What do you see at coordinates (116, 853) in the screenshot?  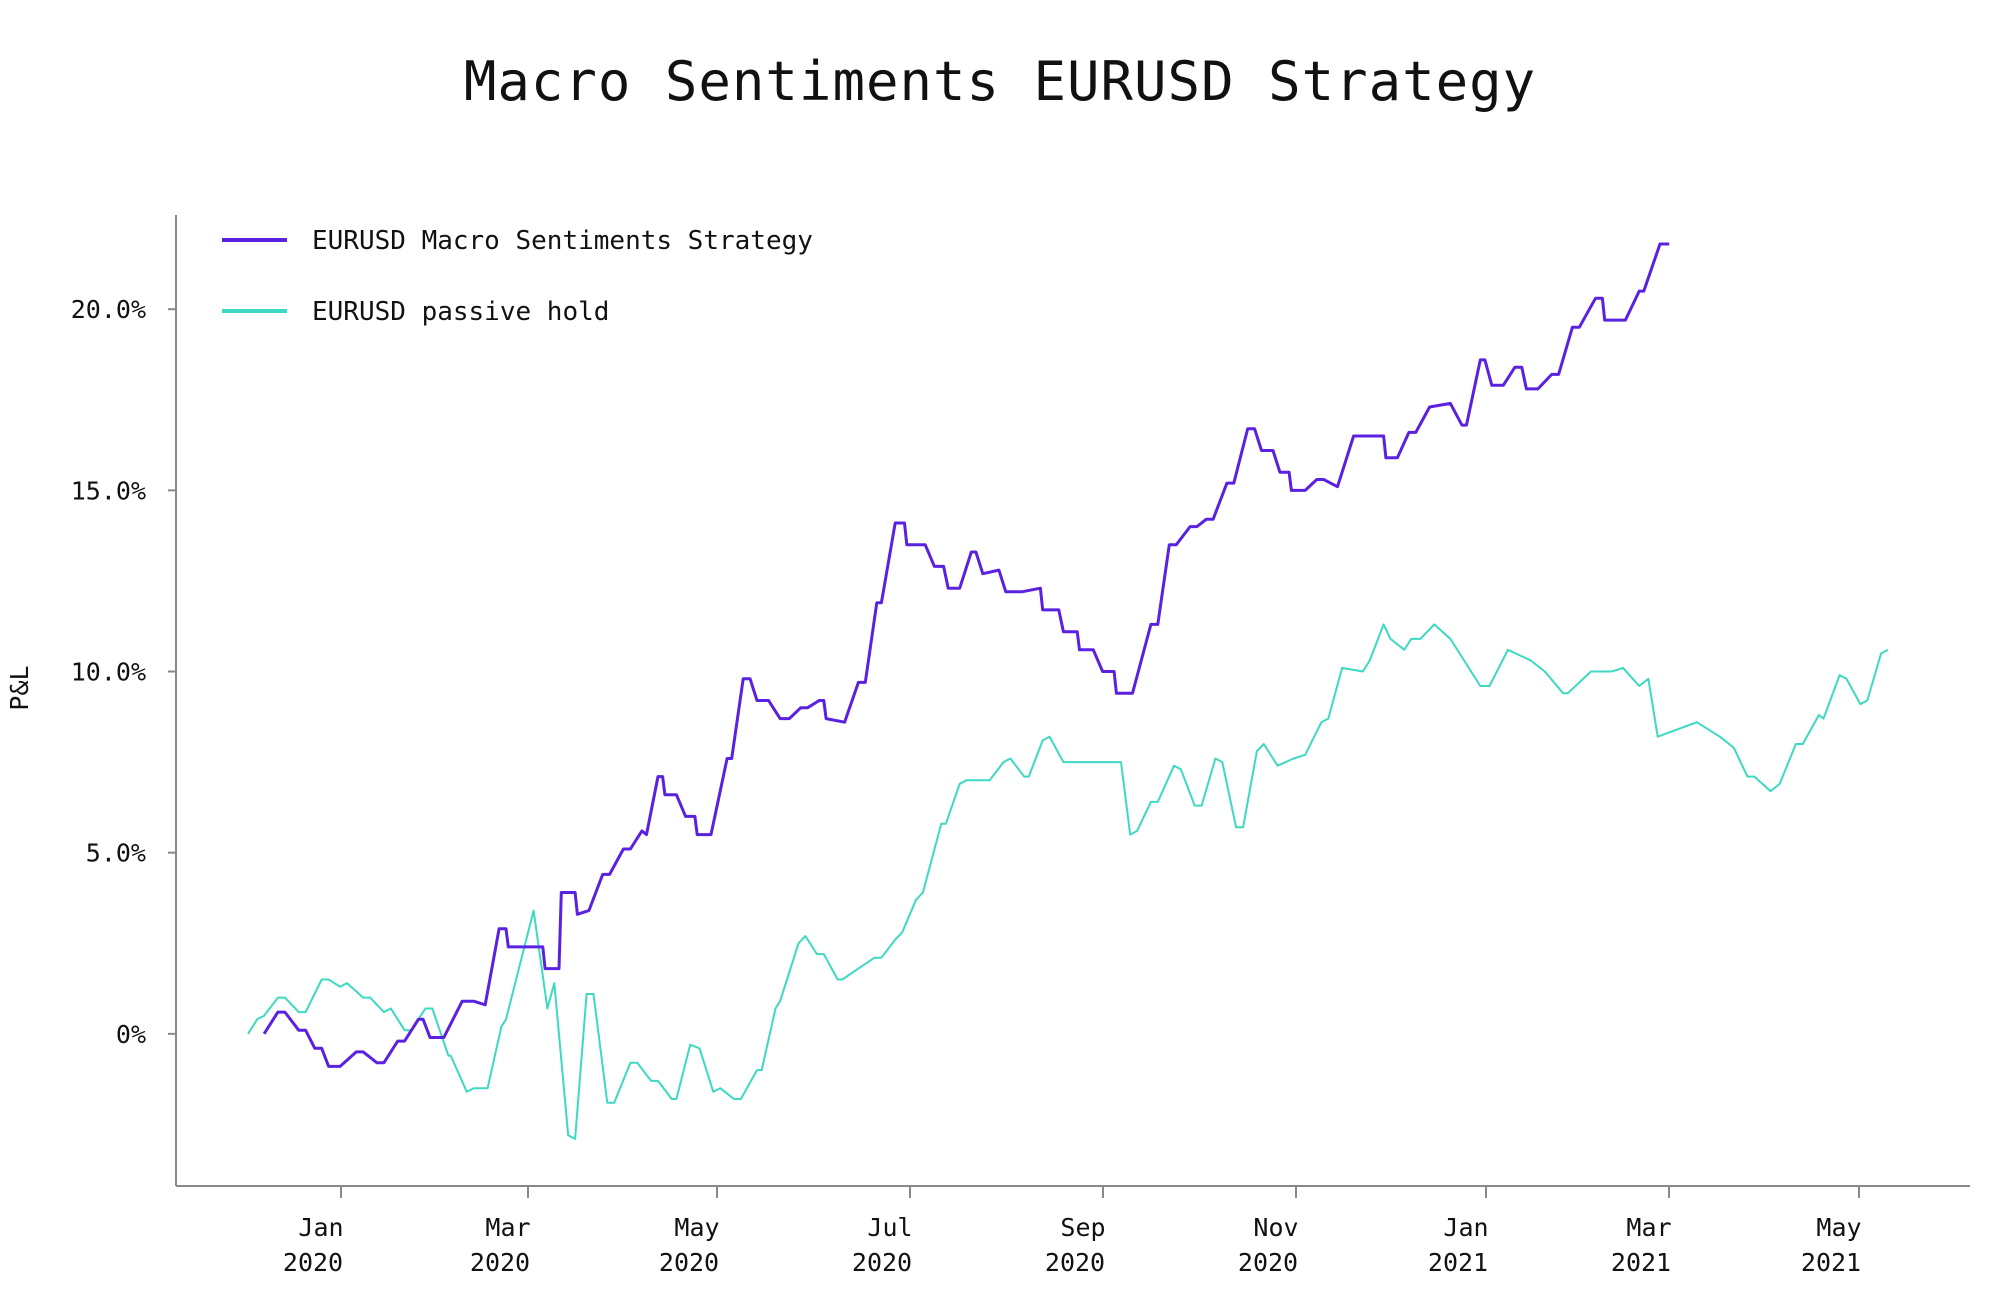 I see `y-tick-label: 5.0%` at bounding box center [116, 853].